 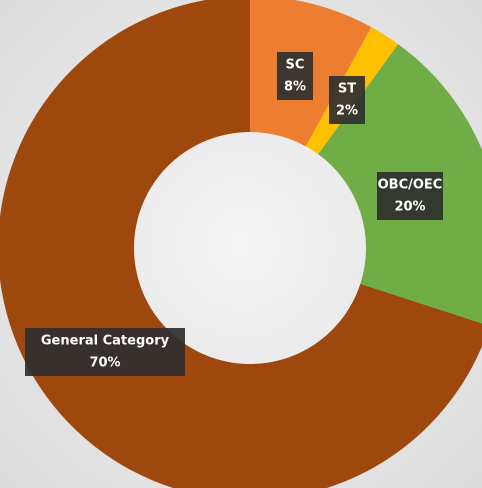 What do you see at coordinates (409, 207) in the screenshot?
I see `slice-value-label: 20%` at bounding box center [409, 207].